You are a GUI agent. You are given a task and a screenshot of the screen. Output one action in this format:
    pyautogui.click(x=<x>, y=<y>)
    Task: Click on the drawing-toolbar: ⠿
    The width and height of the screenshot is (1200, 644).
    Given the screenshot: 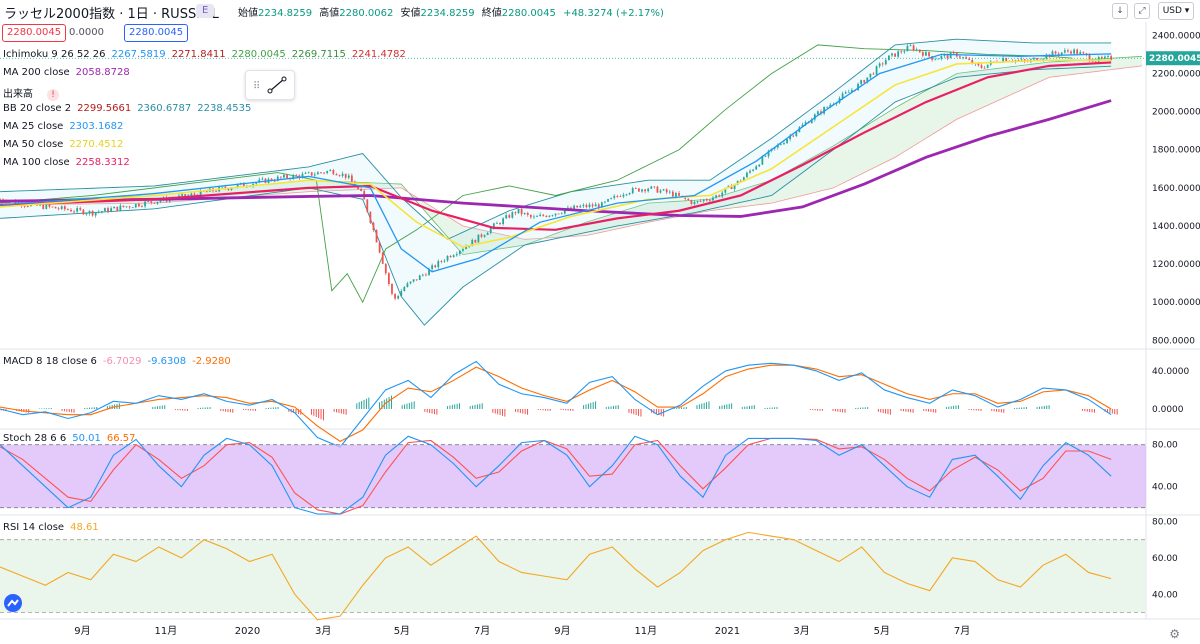 What is the action you would take?
    pyautogui.click(x=270, y=85)
    